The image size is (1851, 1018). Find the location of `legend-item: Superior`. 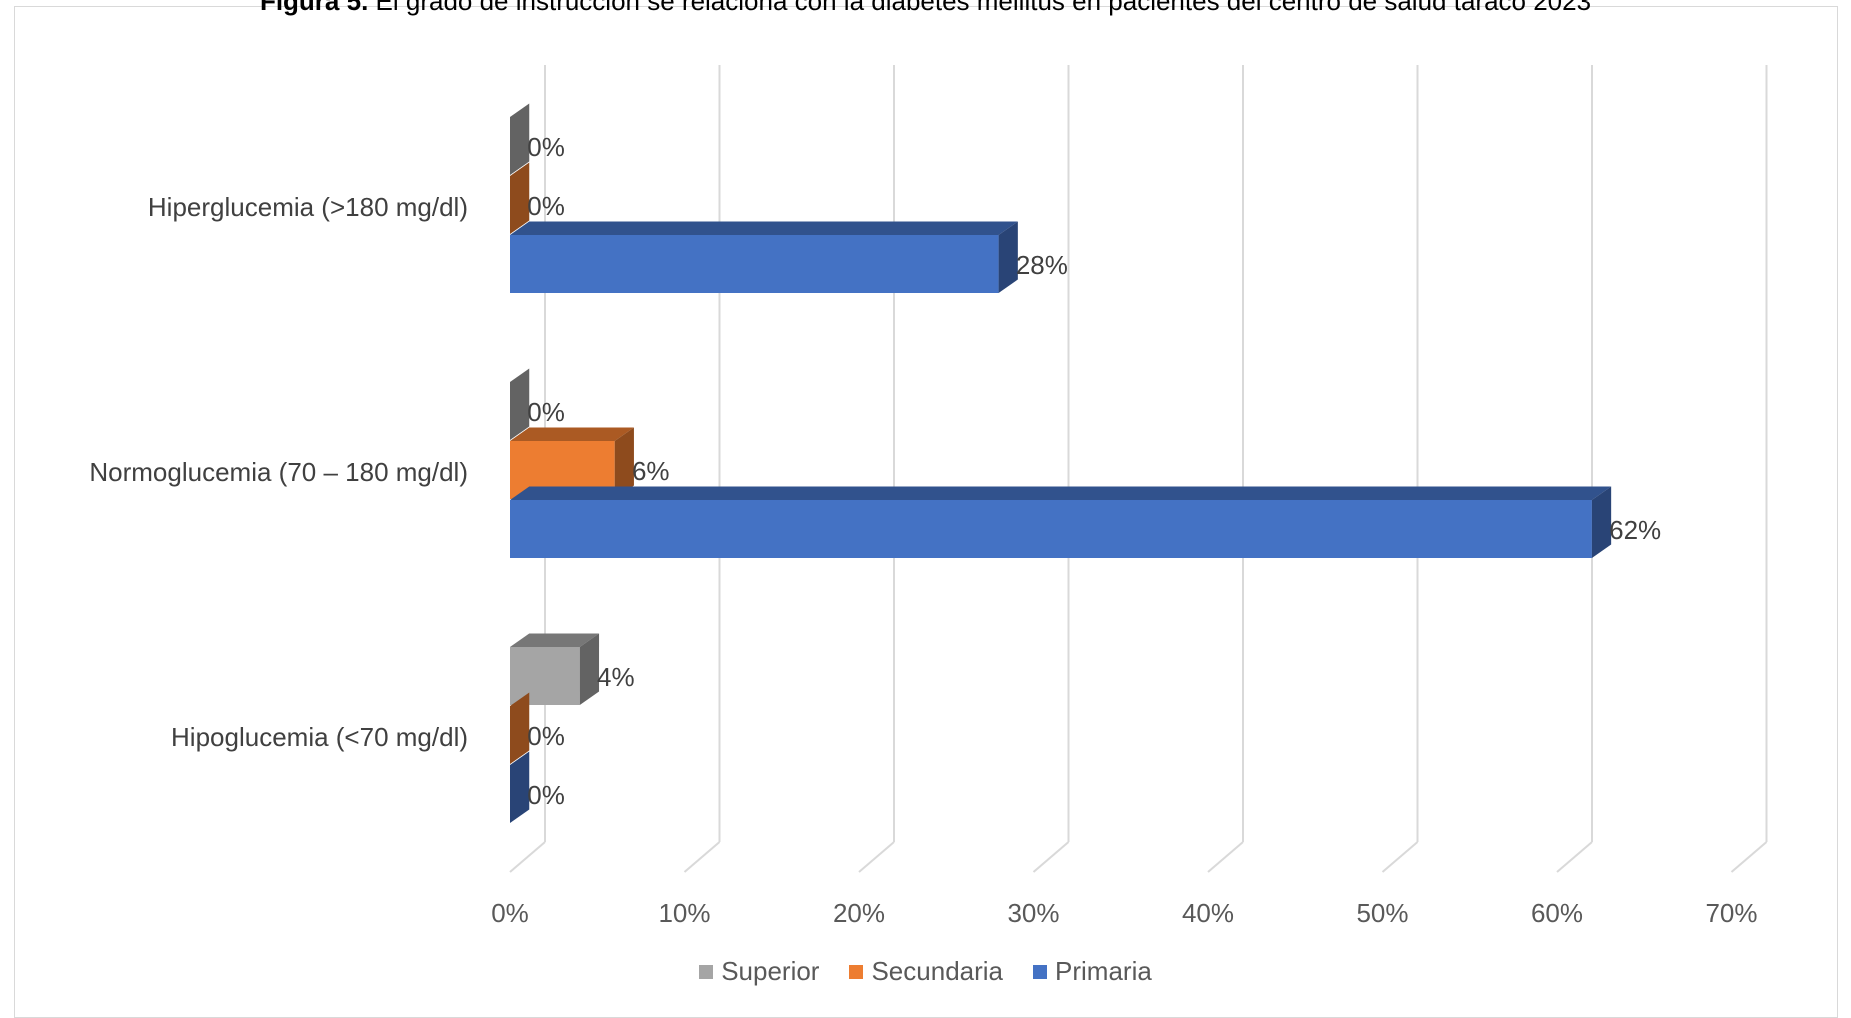

legend-item: Superior is located at coordinates (759, 971).